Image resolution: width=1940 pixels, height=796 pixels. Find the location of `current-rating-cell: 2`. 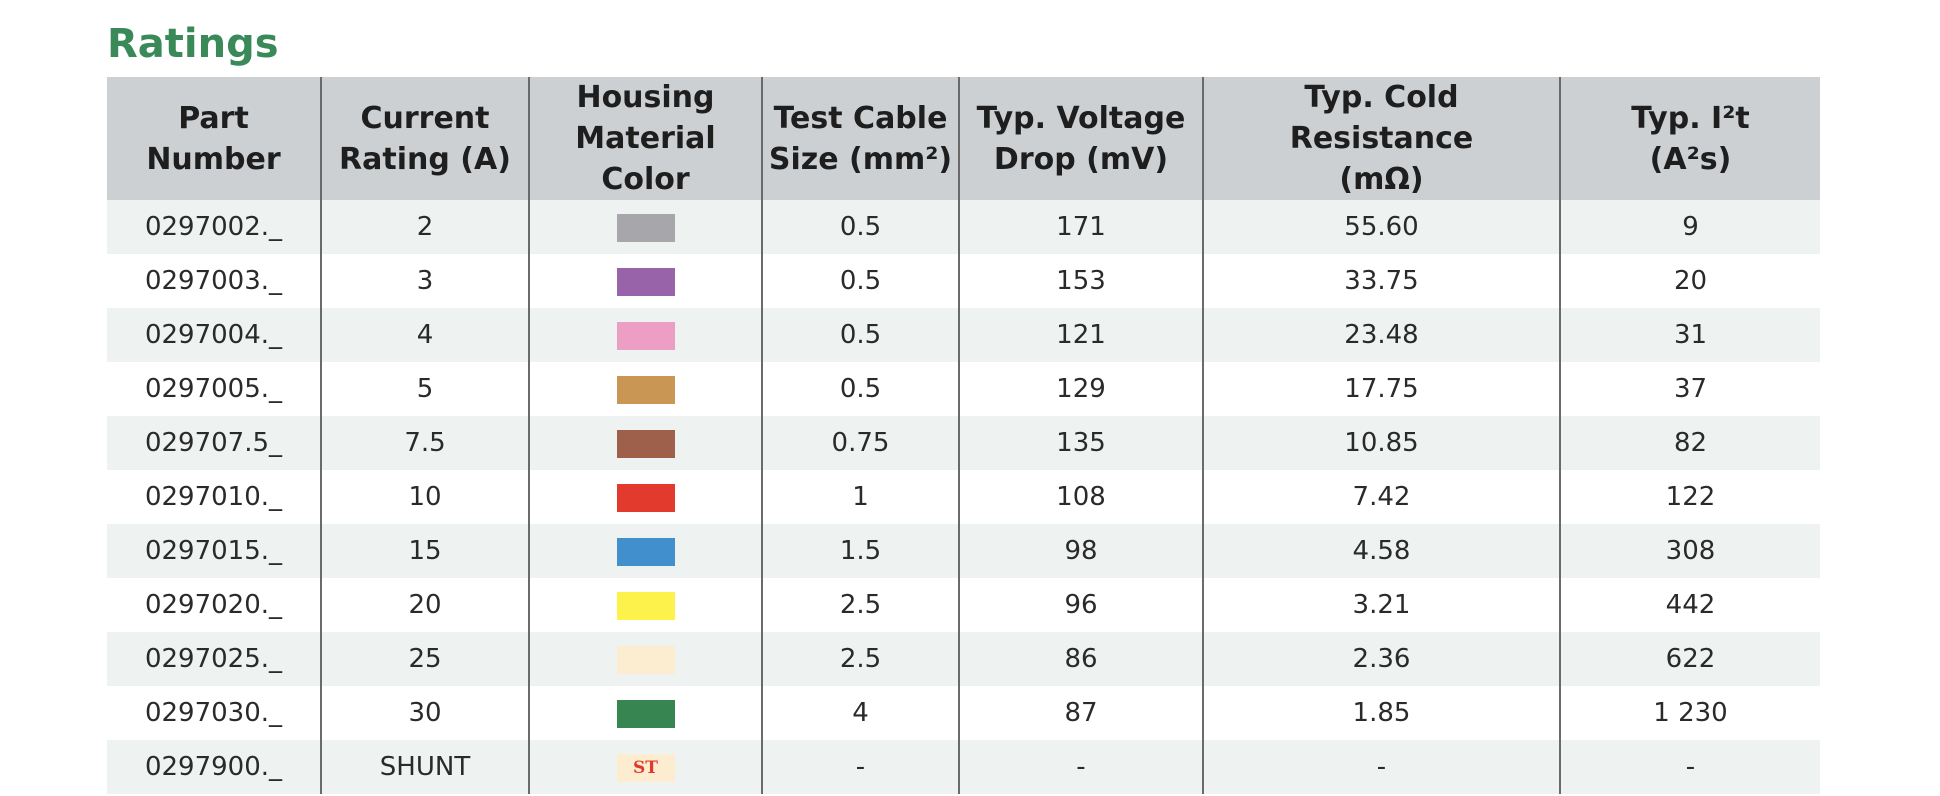

current-rating-cell: 2 is located at coordinates (424, 227).